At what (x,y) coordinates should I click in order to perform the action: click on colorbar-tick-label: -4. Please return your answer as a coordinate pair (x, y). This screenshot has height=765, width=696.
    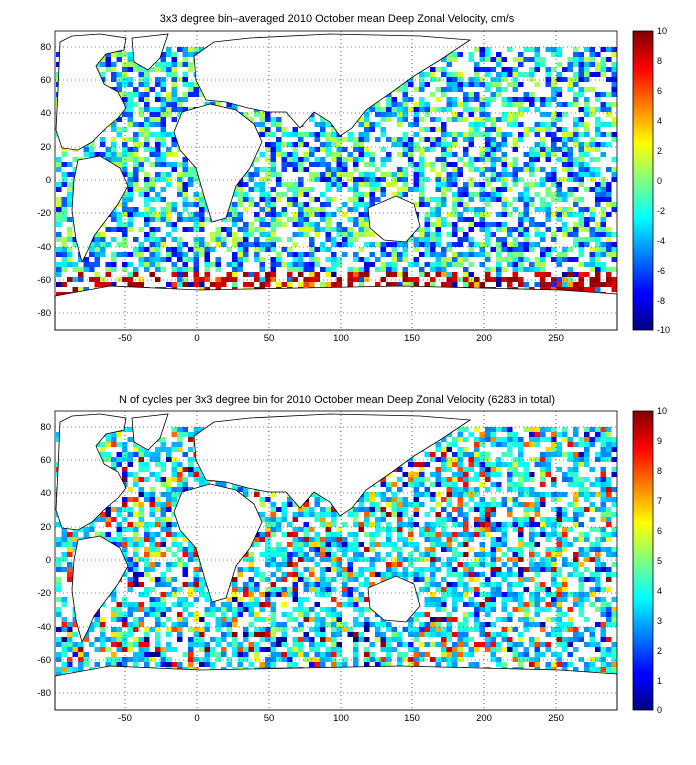
    Looking at the image, I should click on (661, 241).